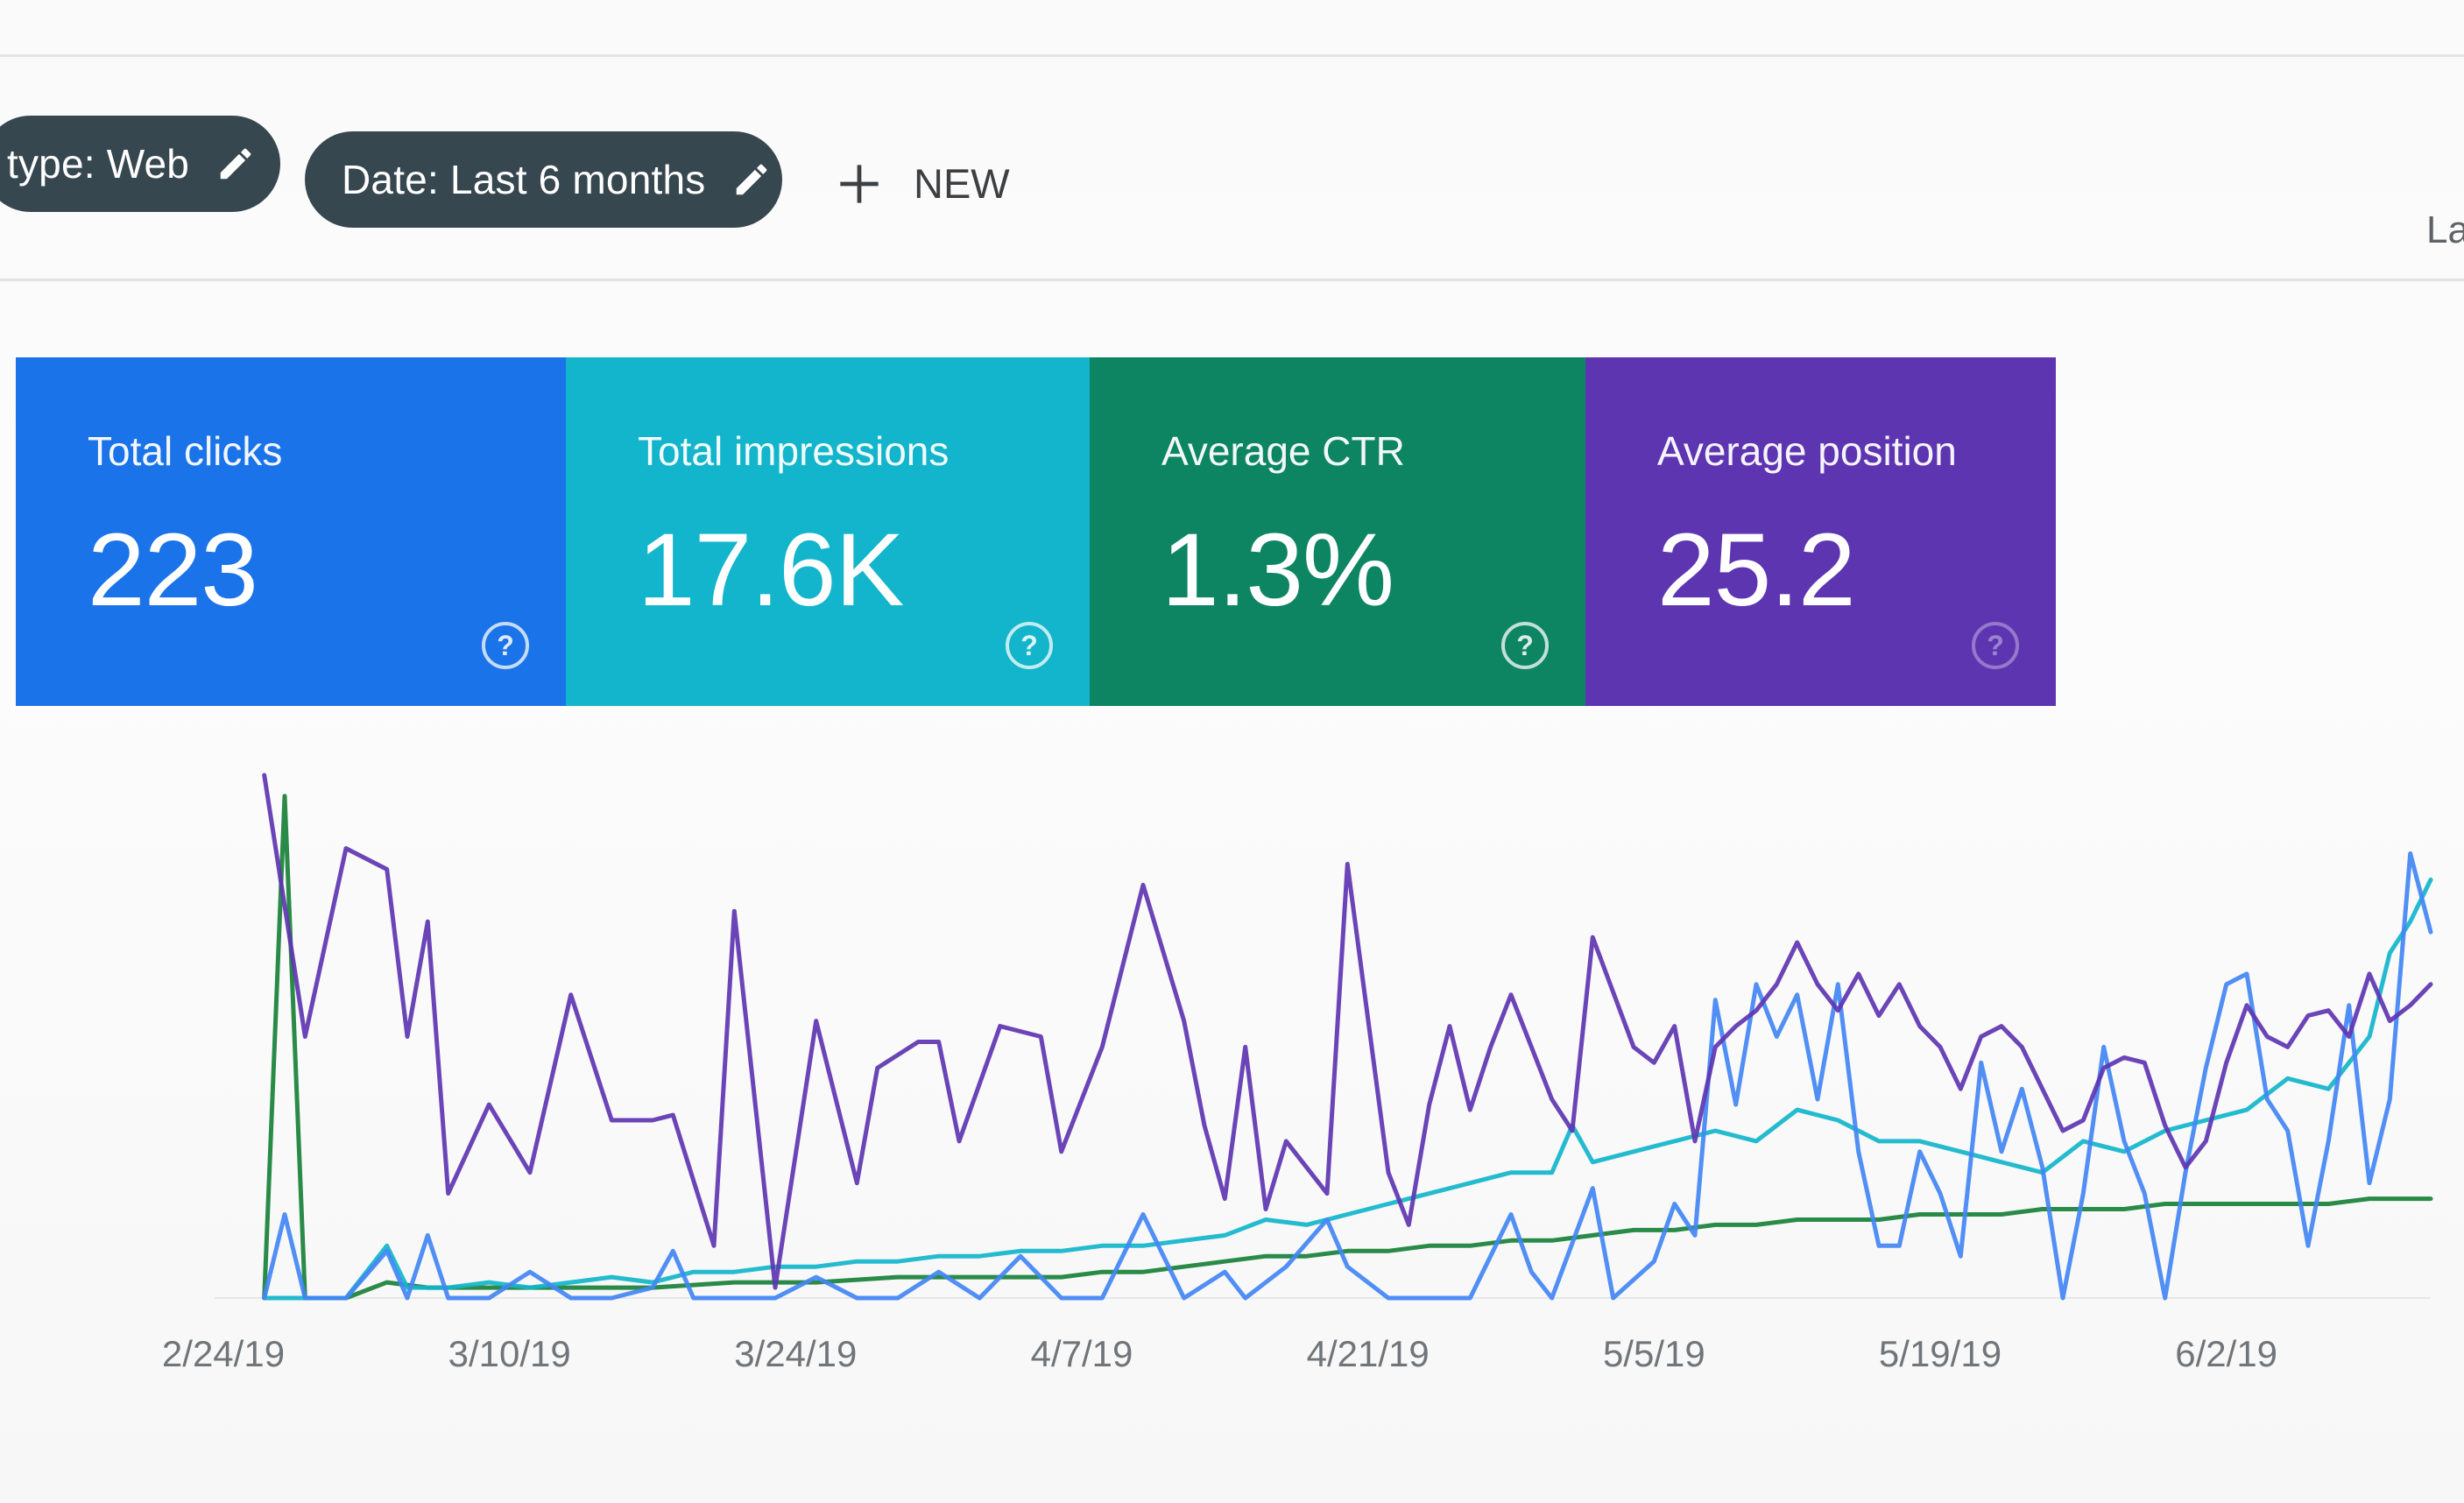 Image resolution: width=2464 pixels, height=1503 pixels. Describe the element at coordinates (860, 183) in the screenshot. I see `plus-icon` at that location.